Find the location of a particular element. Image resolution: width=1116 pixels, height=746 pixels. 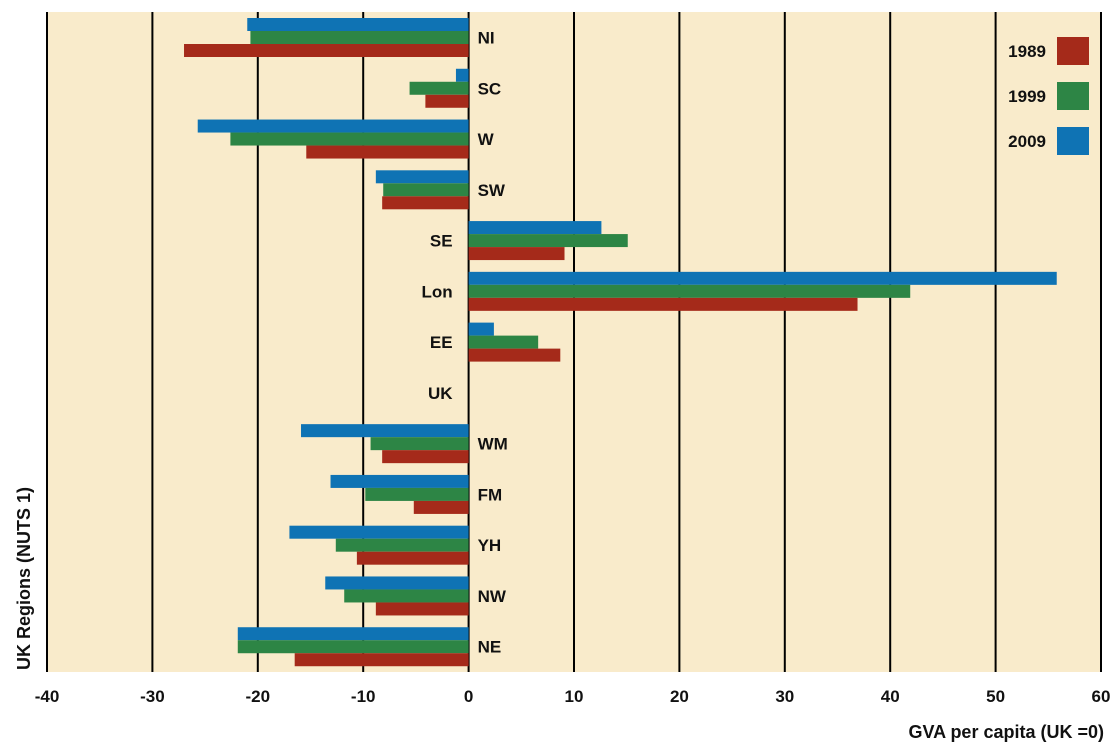

category-label-EE: EE is located at coordinates (441, 342).